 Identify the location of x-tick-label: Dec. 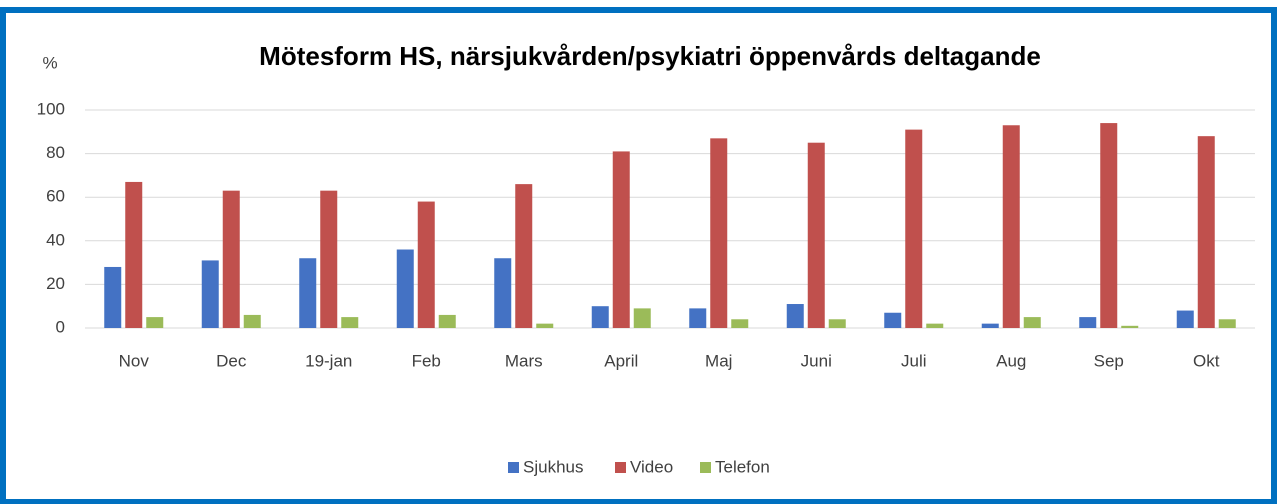
(231, 360).